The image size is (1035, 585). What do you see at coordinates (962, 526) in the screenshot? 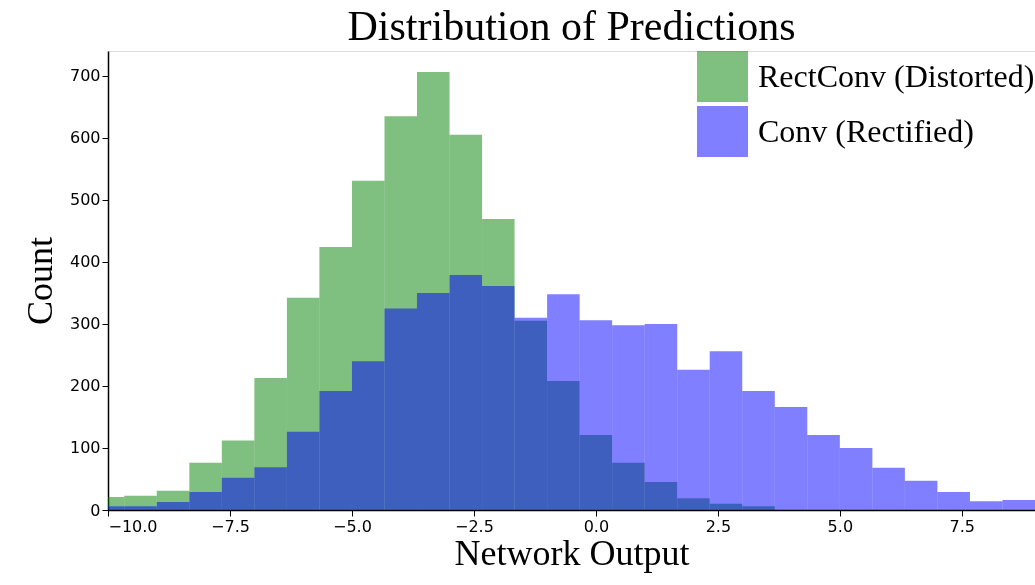
I see `x-tick-label: 7.5` at bounding box center [962, 526].